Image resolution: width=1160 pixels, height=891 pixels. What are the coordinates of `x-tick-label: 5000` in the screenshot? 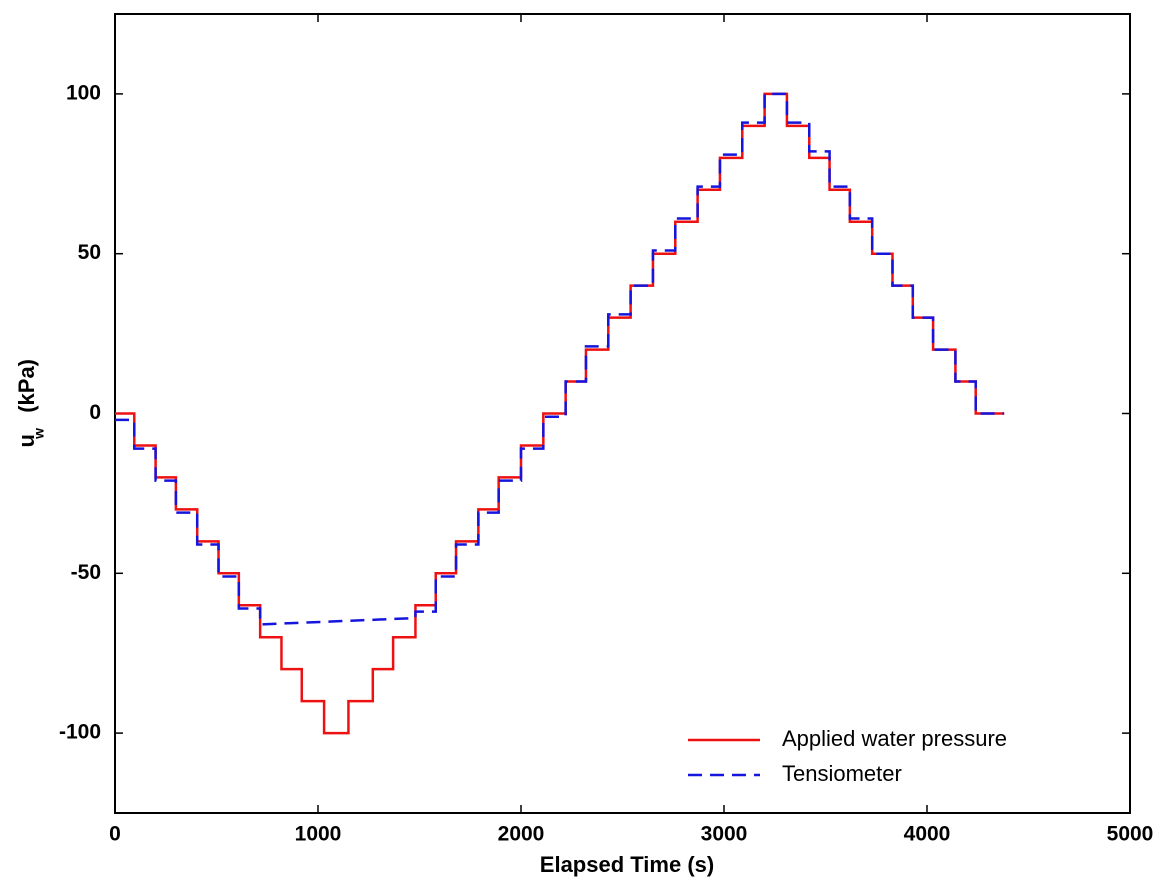 It's located at (1130, 834).